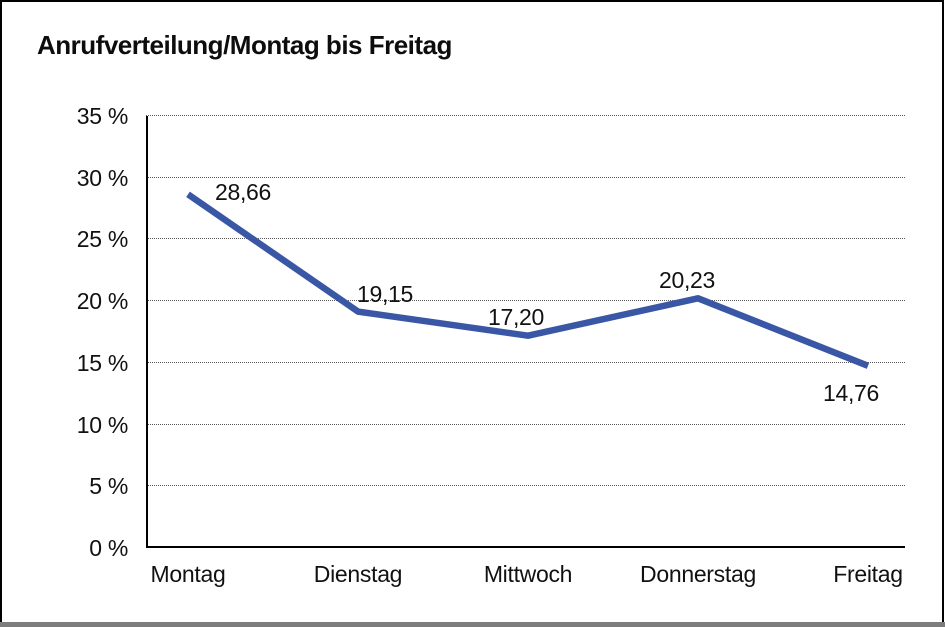 This screenshot has width=945, height=631. Describe the element at coordinates (516, 316) in the screenshot. I see `data-point-label: 17,20` at that location.